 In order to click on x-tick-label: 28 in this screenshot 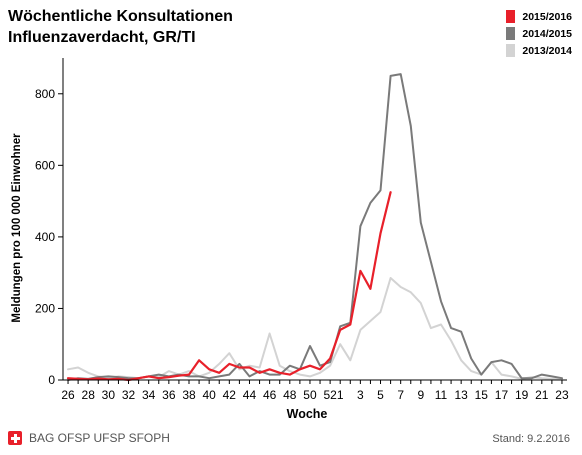, I will do `click(89, 395)`.